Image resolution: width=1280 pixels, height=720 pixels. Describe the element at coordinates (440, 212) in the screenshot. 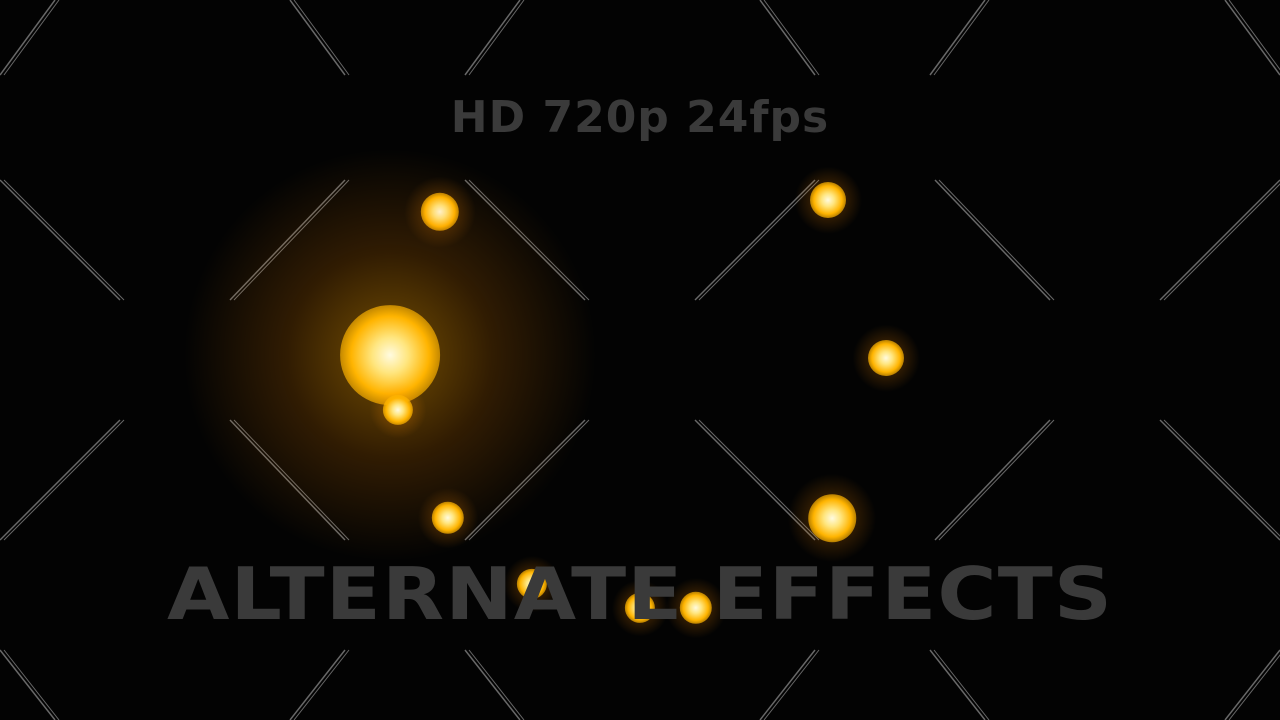

I see `orb-top-left` at that location.